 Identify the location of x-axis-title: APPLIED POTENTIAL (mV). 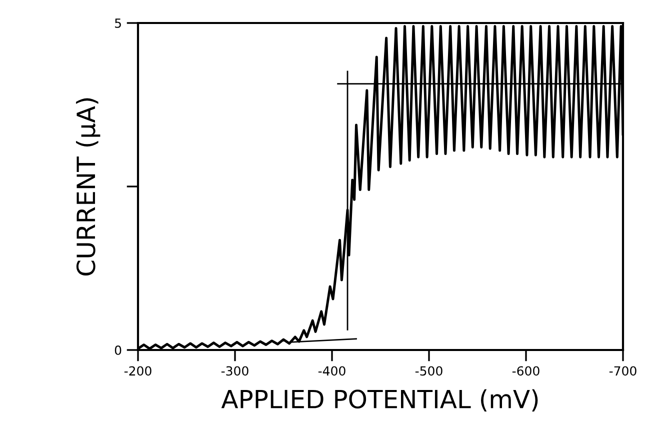
(379, 400).